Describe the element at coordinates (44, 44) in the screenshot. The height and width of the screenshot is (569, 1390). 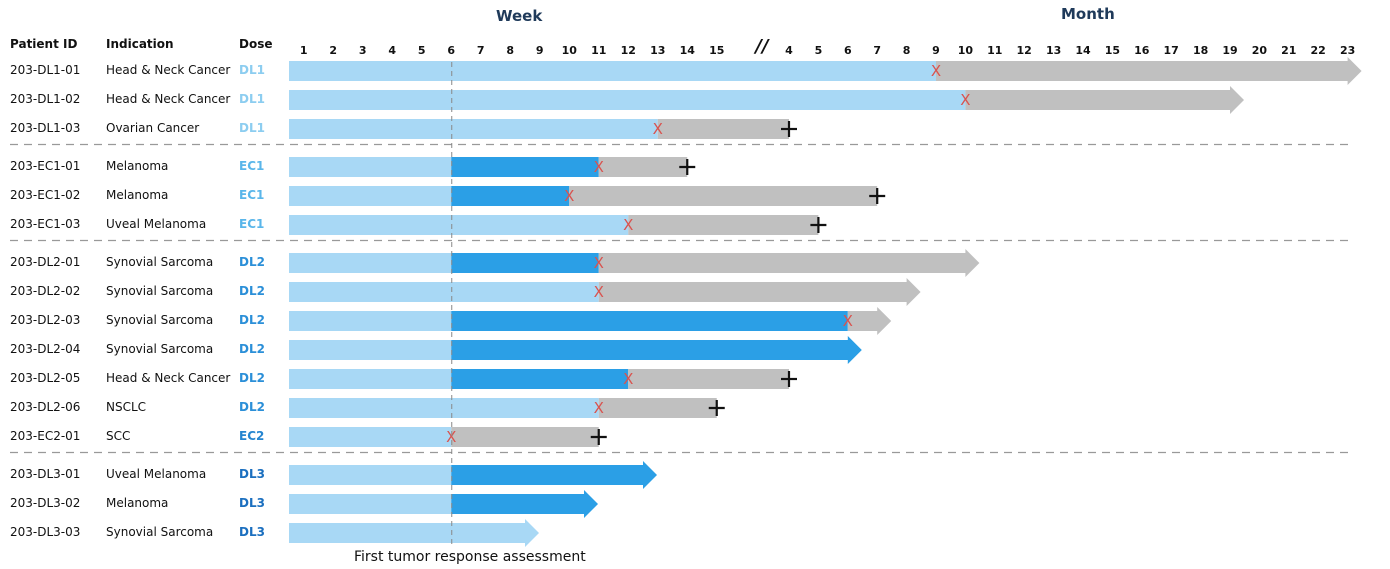
I see `header-patient-id: Patient ID` at that location.